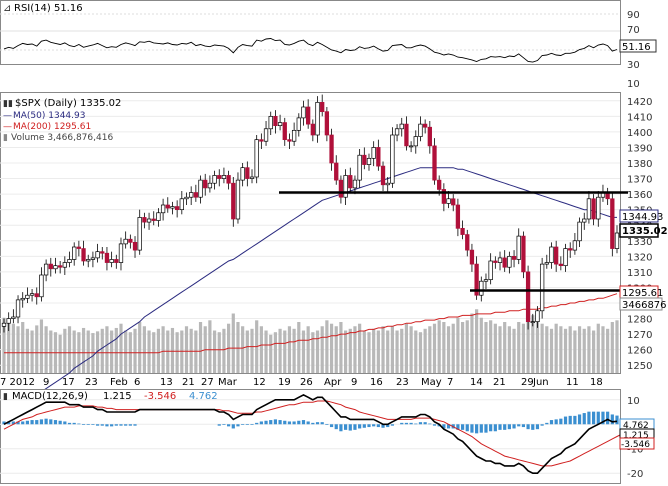 The image size is (668, 486). I want to click on macd-legend-icon: ▮, so click(5, 397).